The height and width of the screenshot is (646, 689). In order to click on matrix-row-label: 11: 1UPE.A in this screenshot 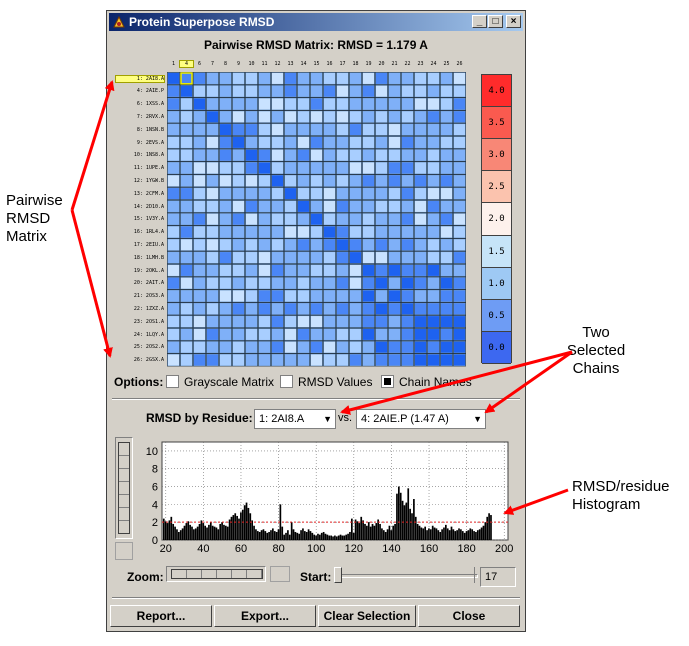, I will do `click(148, 168)`.